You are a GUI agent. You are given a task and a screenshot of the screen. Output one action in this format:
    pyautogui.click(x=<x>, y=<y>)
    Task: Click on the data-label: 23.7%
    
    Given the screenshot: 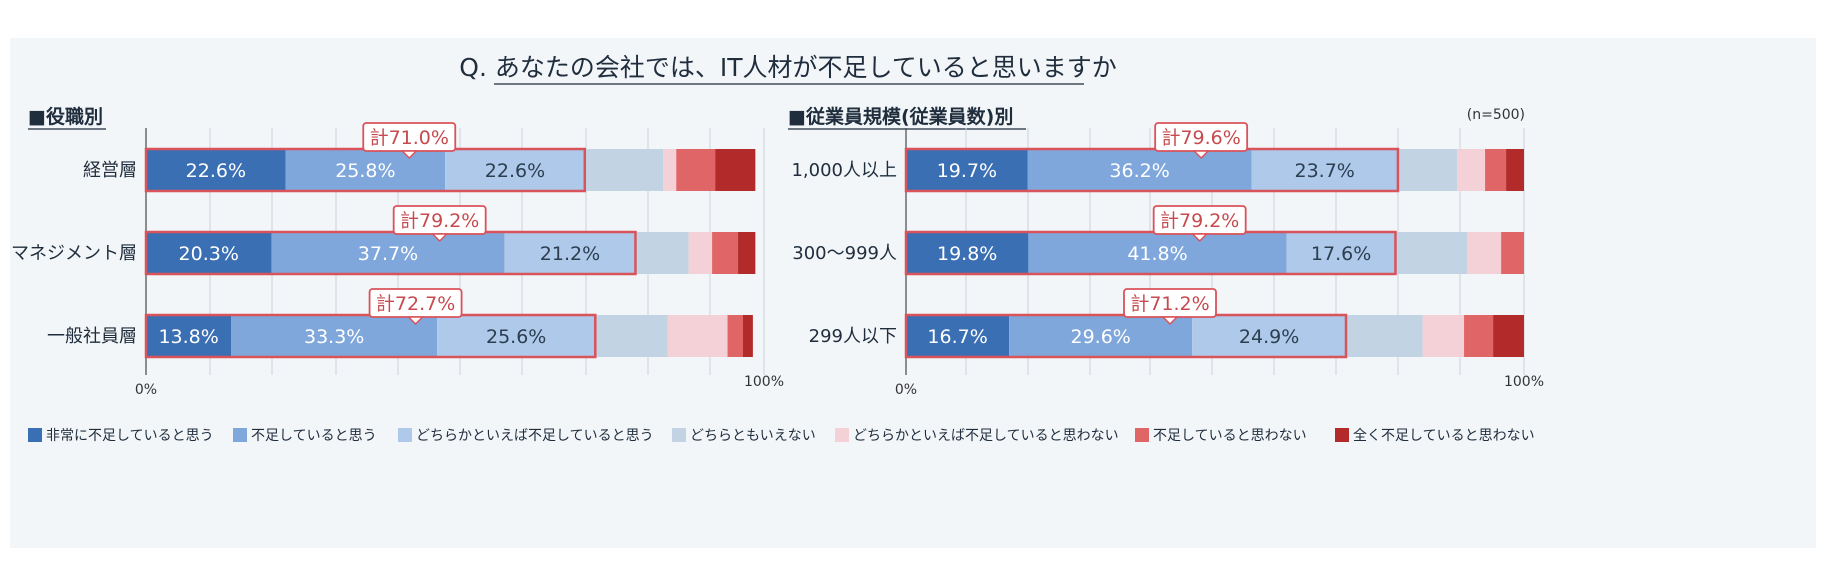 What is the action you would take?
    pyautogui.click(x=1325, y=171)
    